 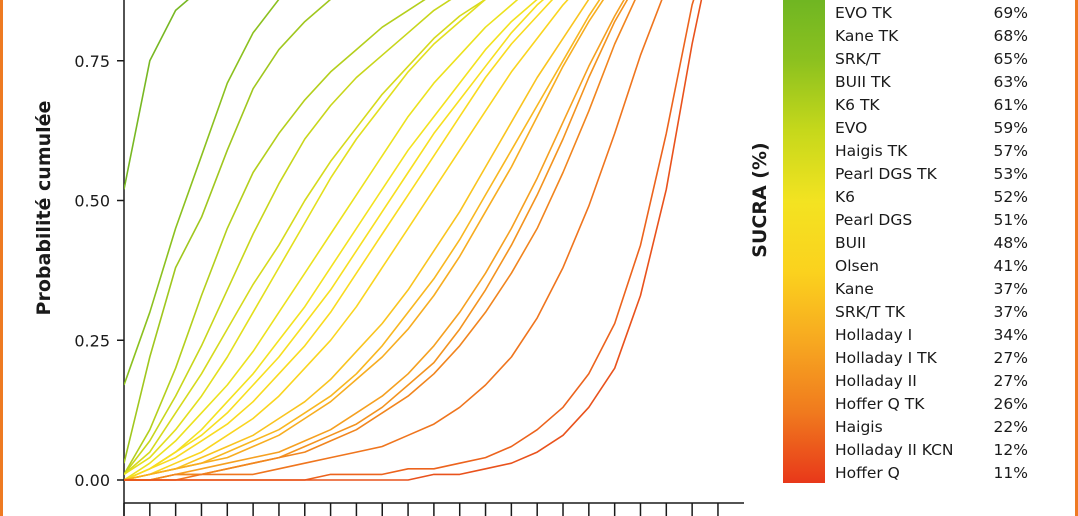 What do you see at coordinates (421, 509) in the screenshot?
I see `x-tick-marks` at bounding box center [421, 509].